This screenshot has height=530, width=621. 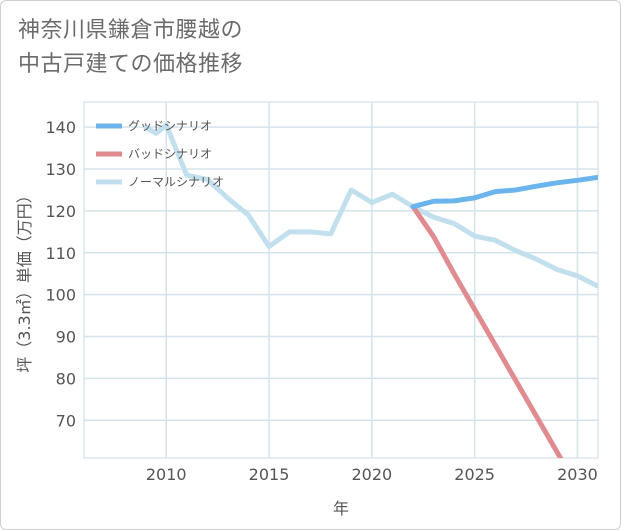 What do you see at coordinates (131, 30) in the screenshot?
I see `chart-title-line-1: 神奈川県鎌倉市腰越の` at bounding box center [131, 30].